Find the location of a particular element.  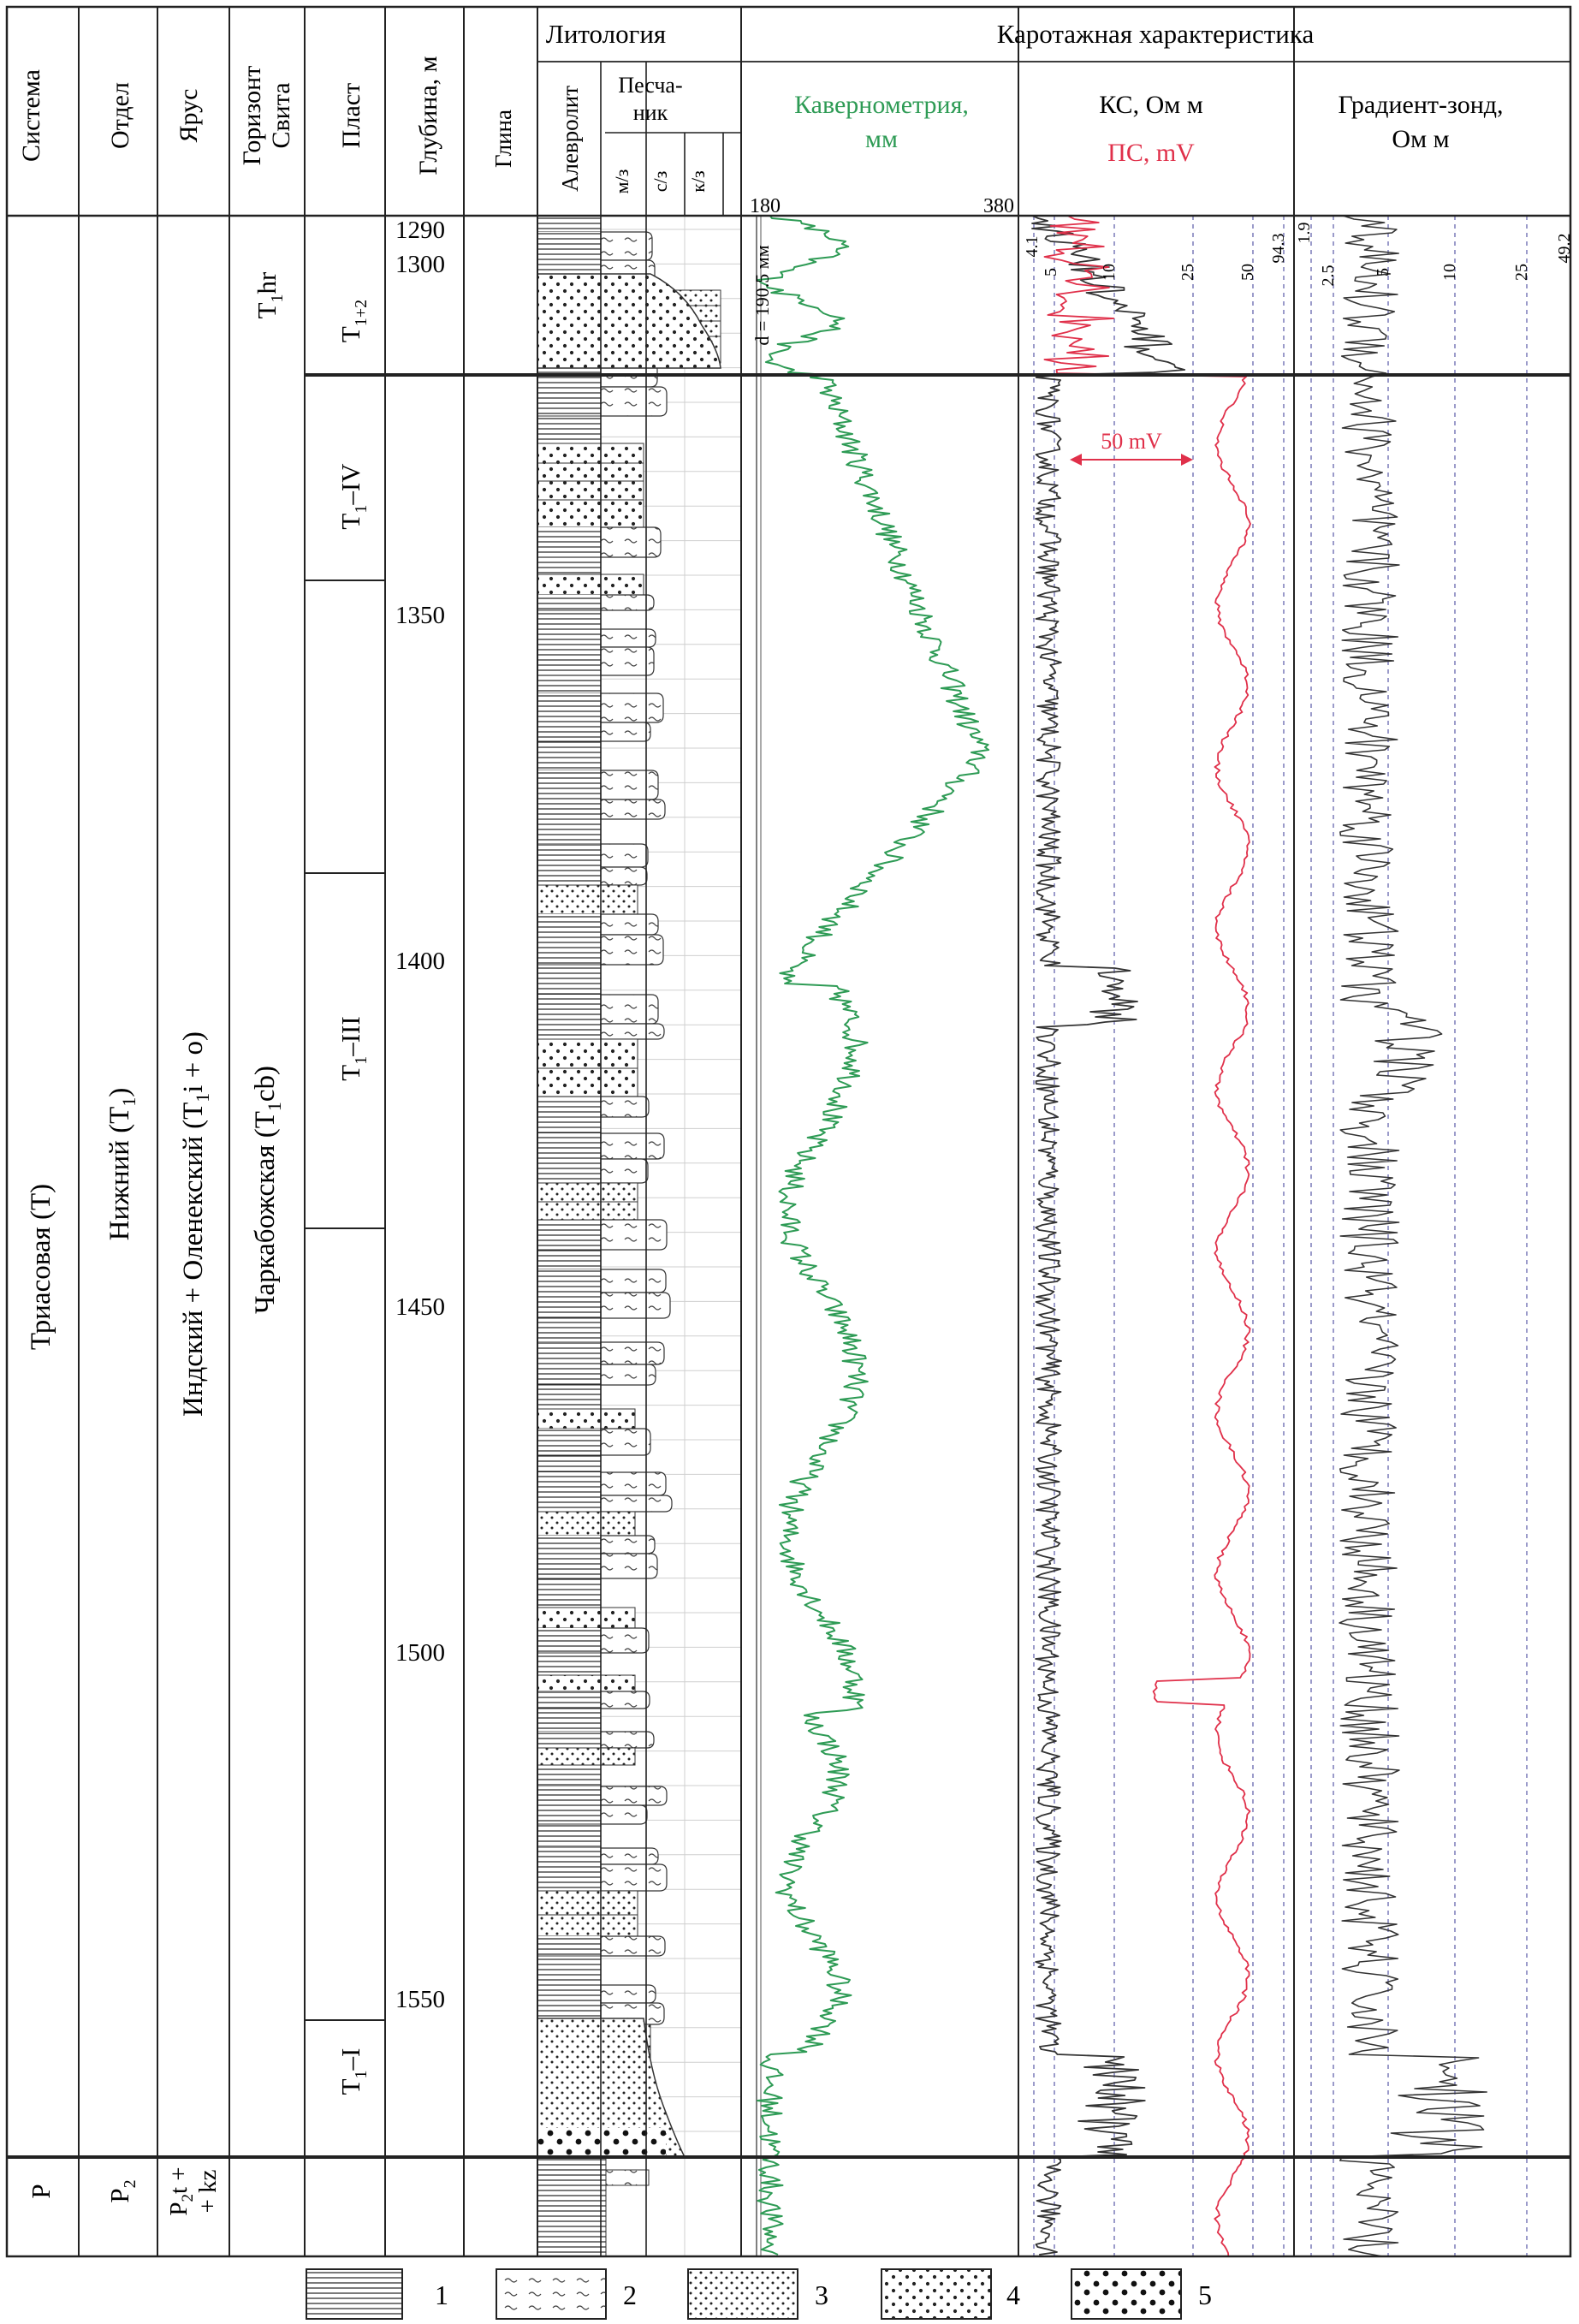

division-p2: P2 is located at coordinates (121, 2190).